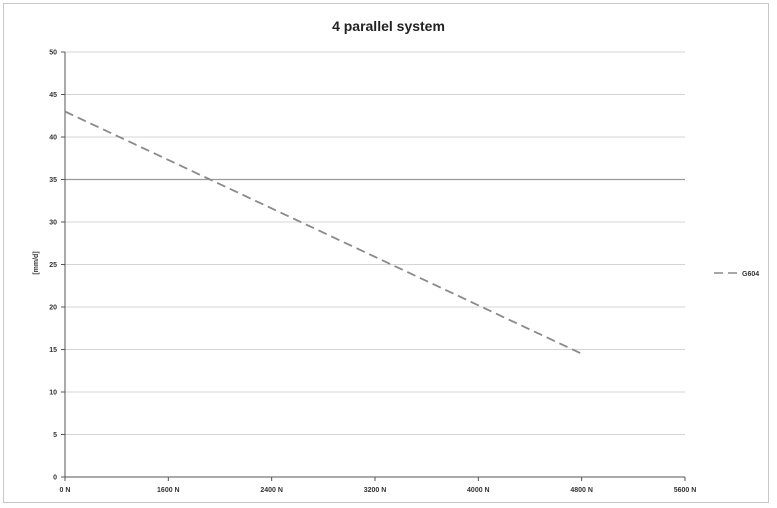 The image size is (777, 508). I want to click on x-tick-label: 4800 N, so click(581, 490).